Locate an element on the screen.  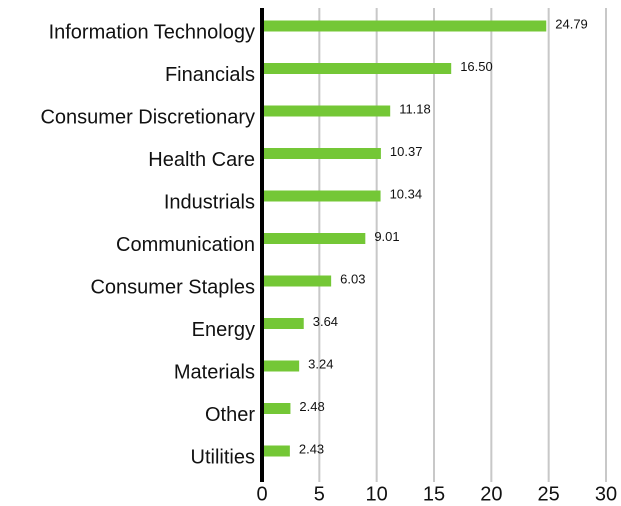
y-tick-label: Communication is located at coordinates (185, 245).